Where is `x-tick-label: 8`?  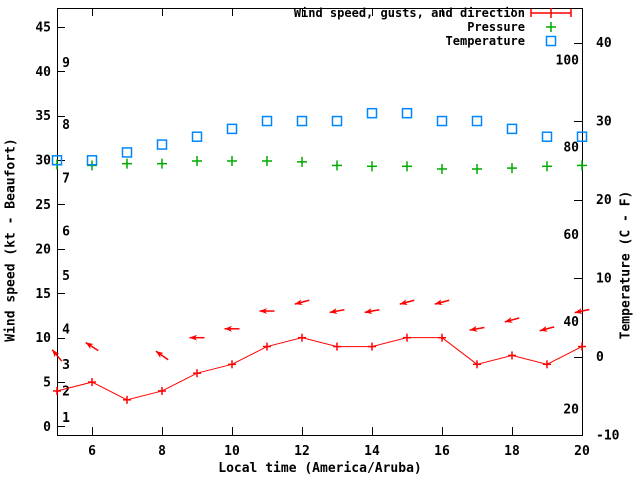
x-tick-label: 8 is located at coordinates (162, 451).